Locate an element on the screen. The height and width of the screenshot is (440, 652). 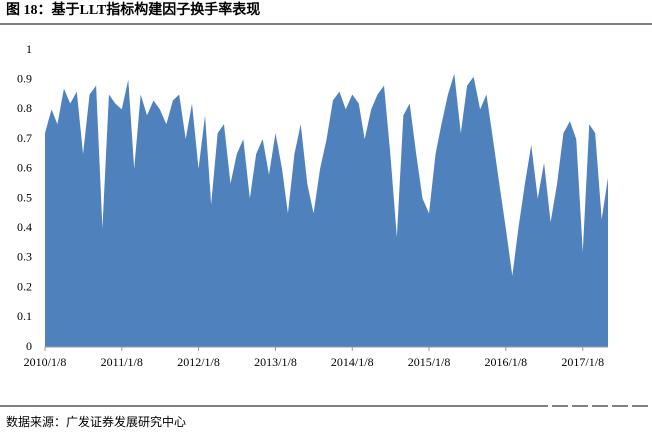
y-tick-label: 1 is located at coordinates (29, 49).